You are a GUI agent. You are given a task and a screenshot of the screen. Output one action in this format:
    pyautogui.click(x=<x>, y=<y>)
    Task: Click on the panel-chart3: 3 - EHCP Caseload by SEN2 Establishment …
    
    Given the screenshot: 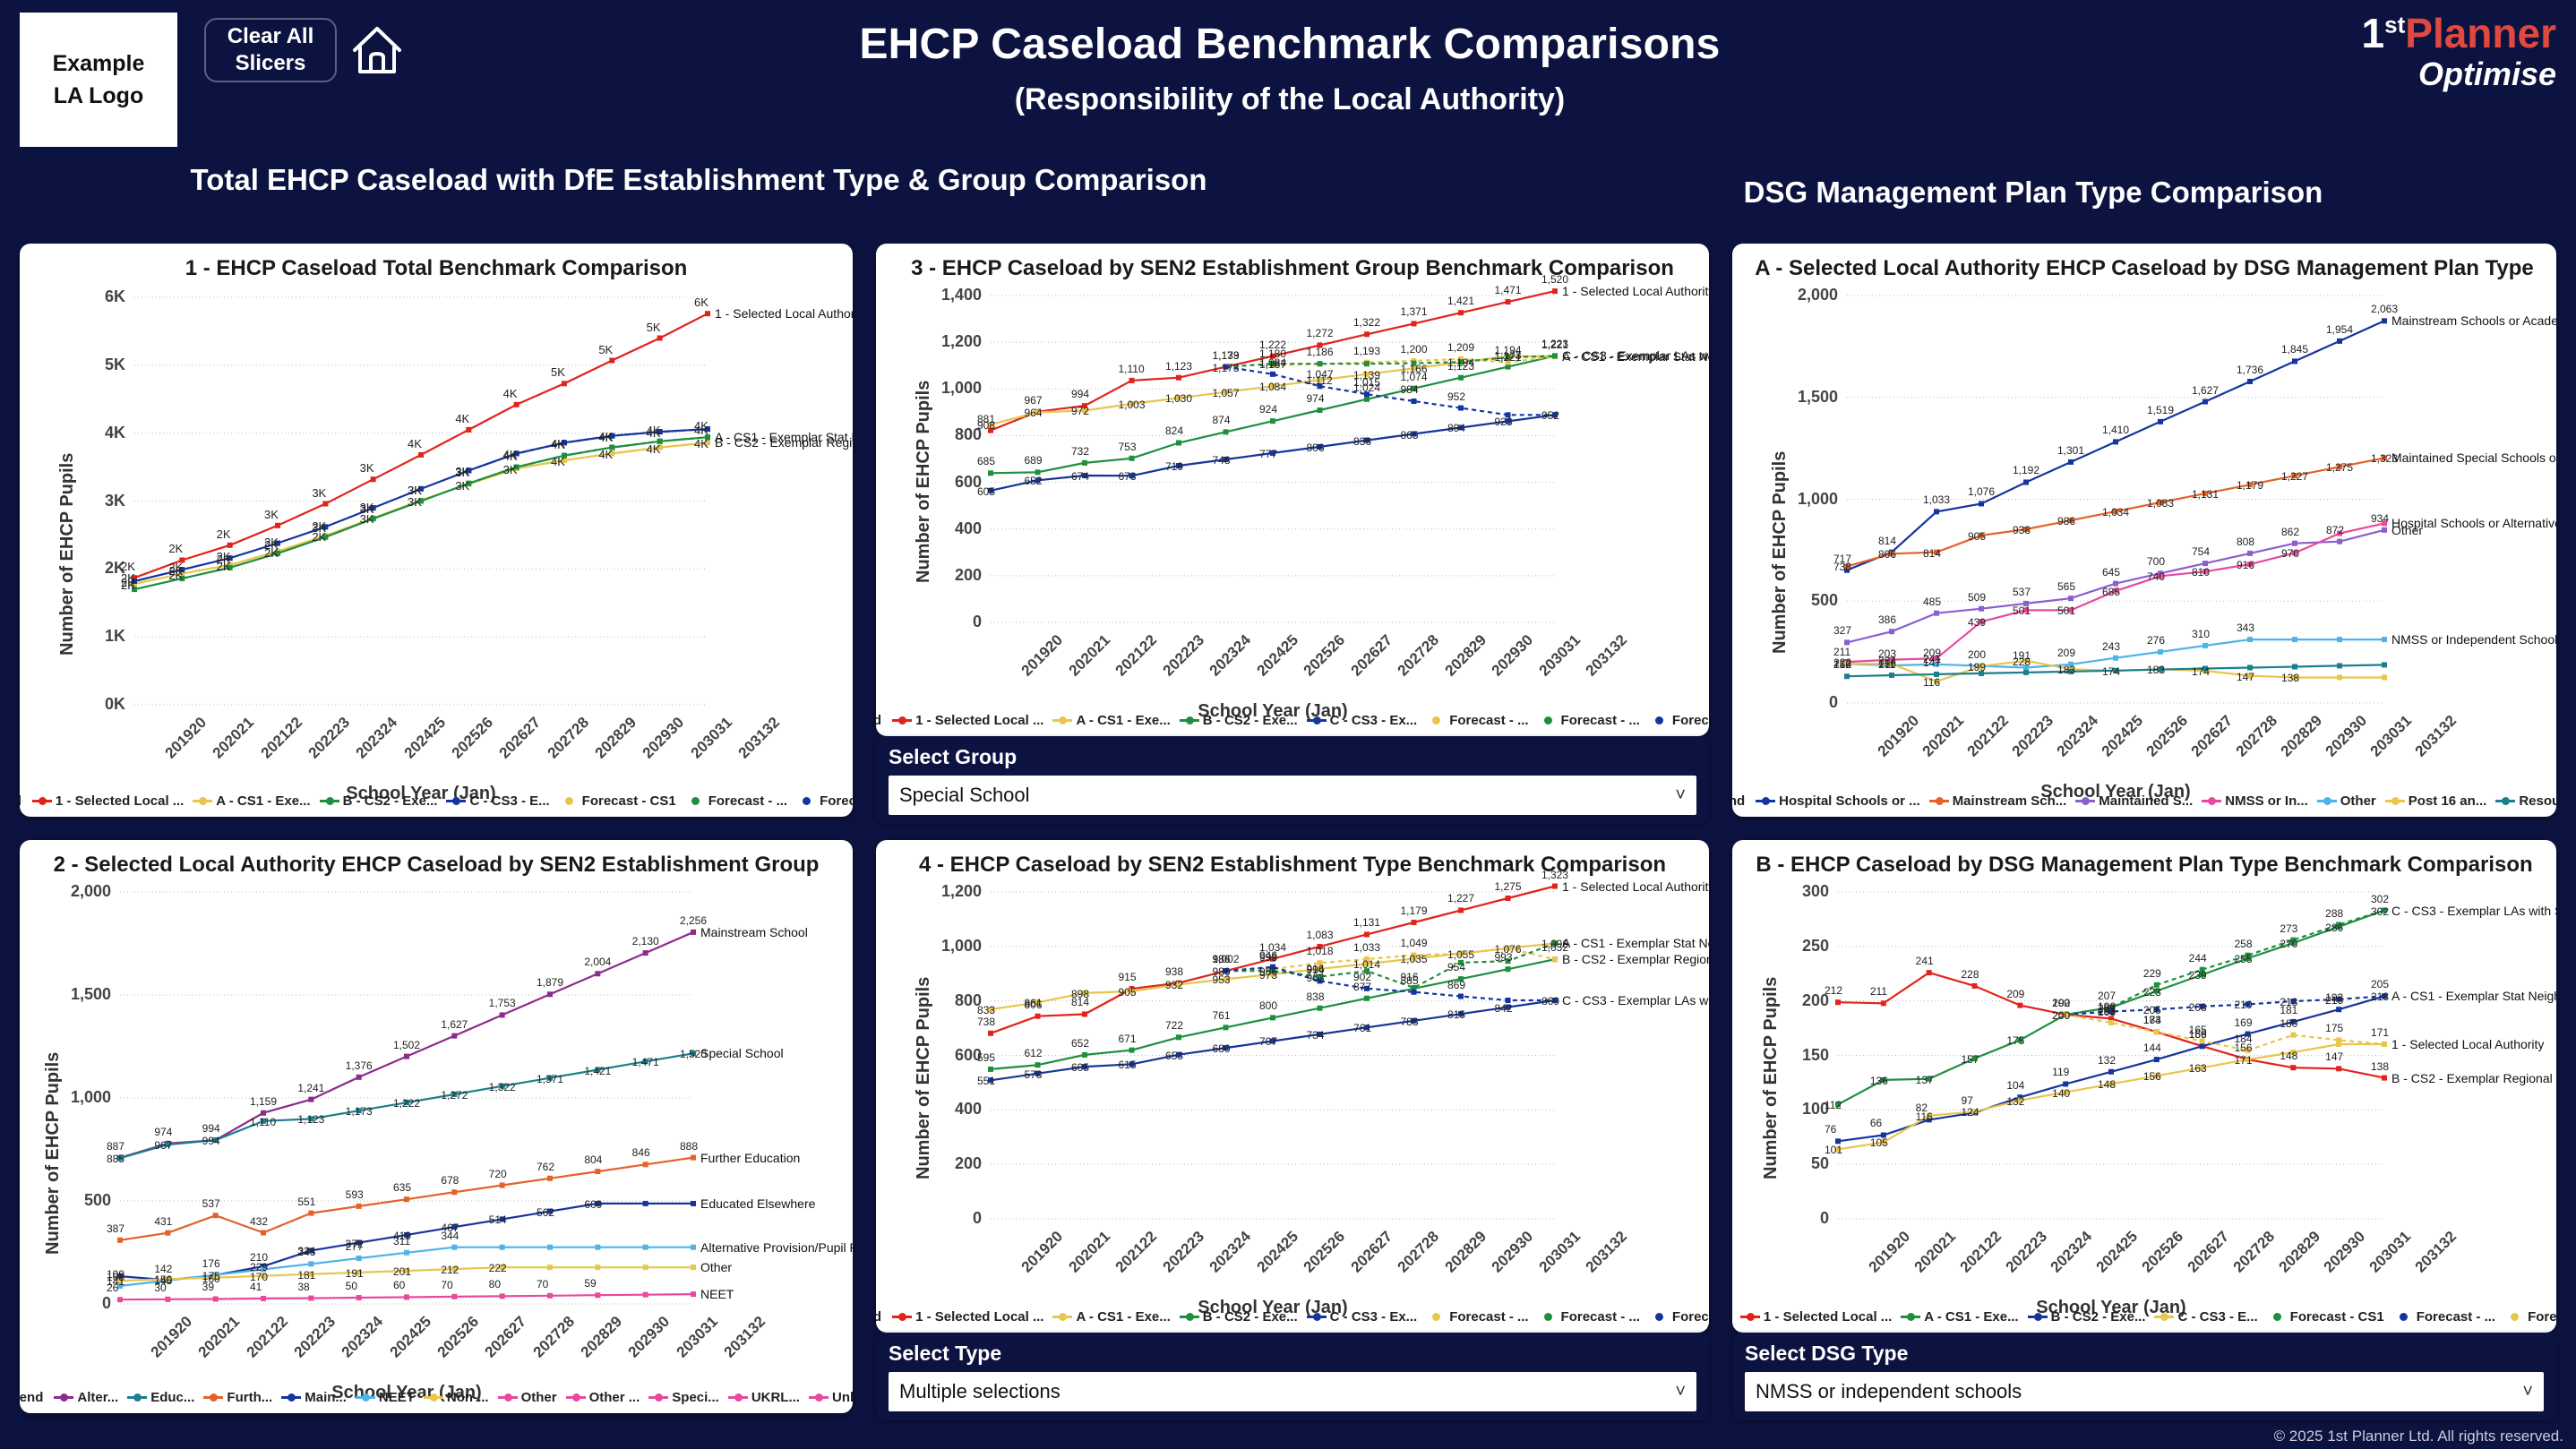 What is the action you would take?
    pyautogui.click(x=1292, y=490)
    